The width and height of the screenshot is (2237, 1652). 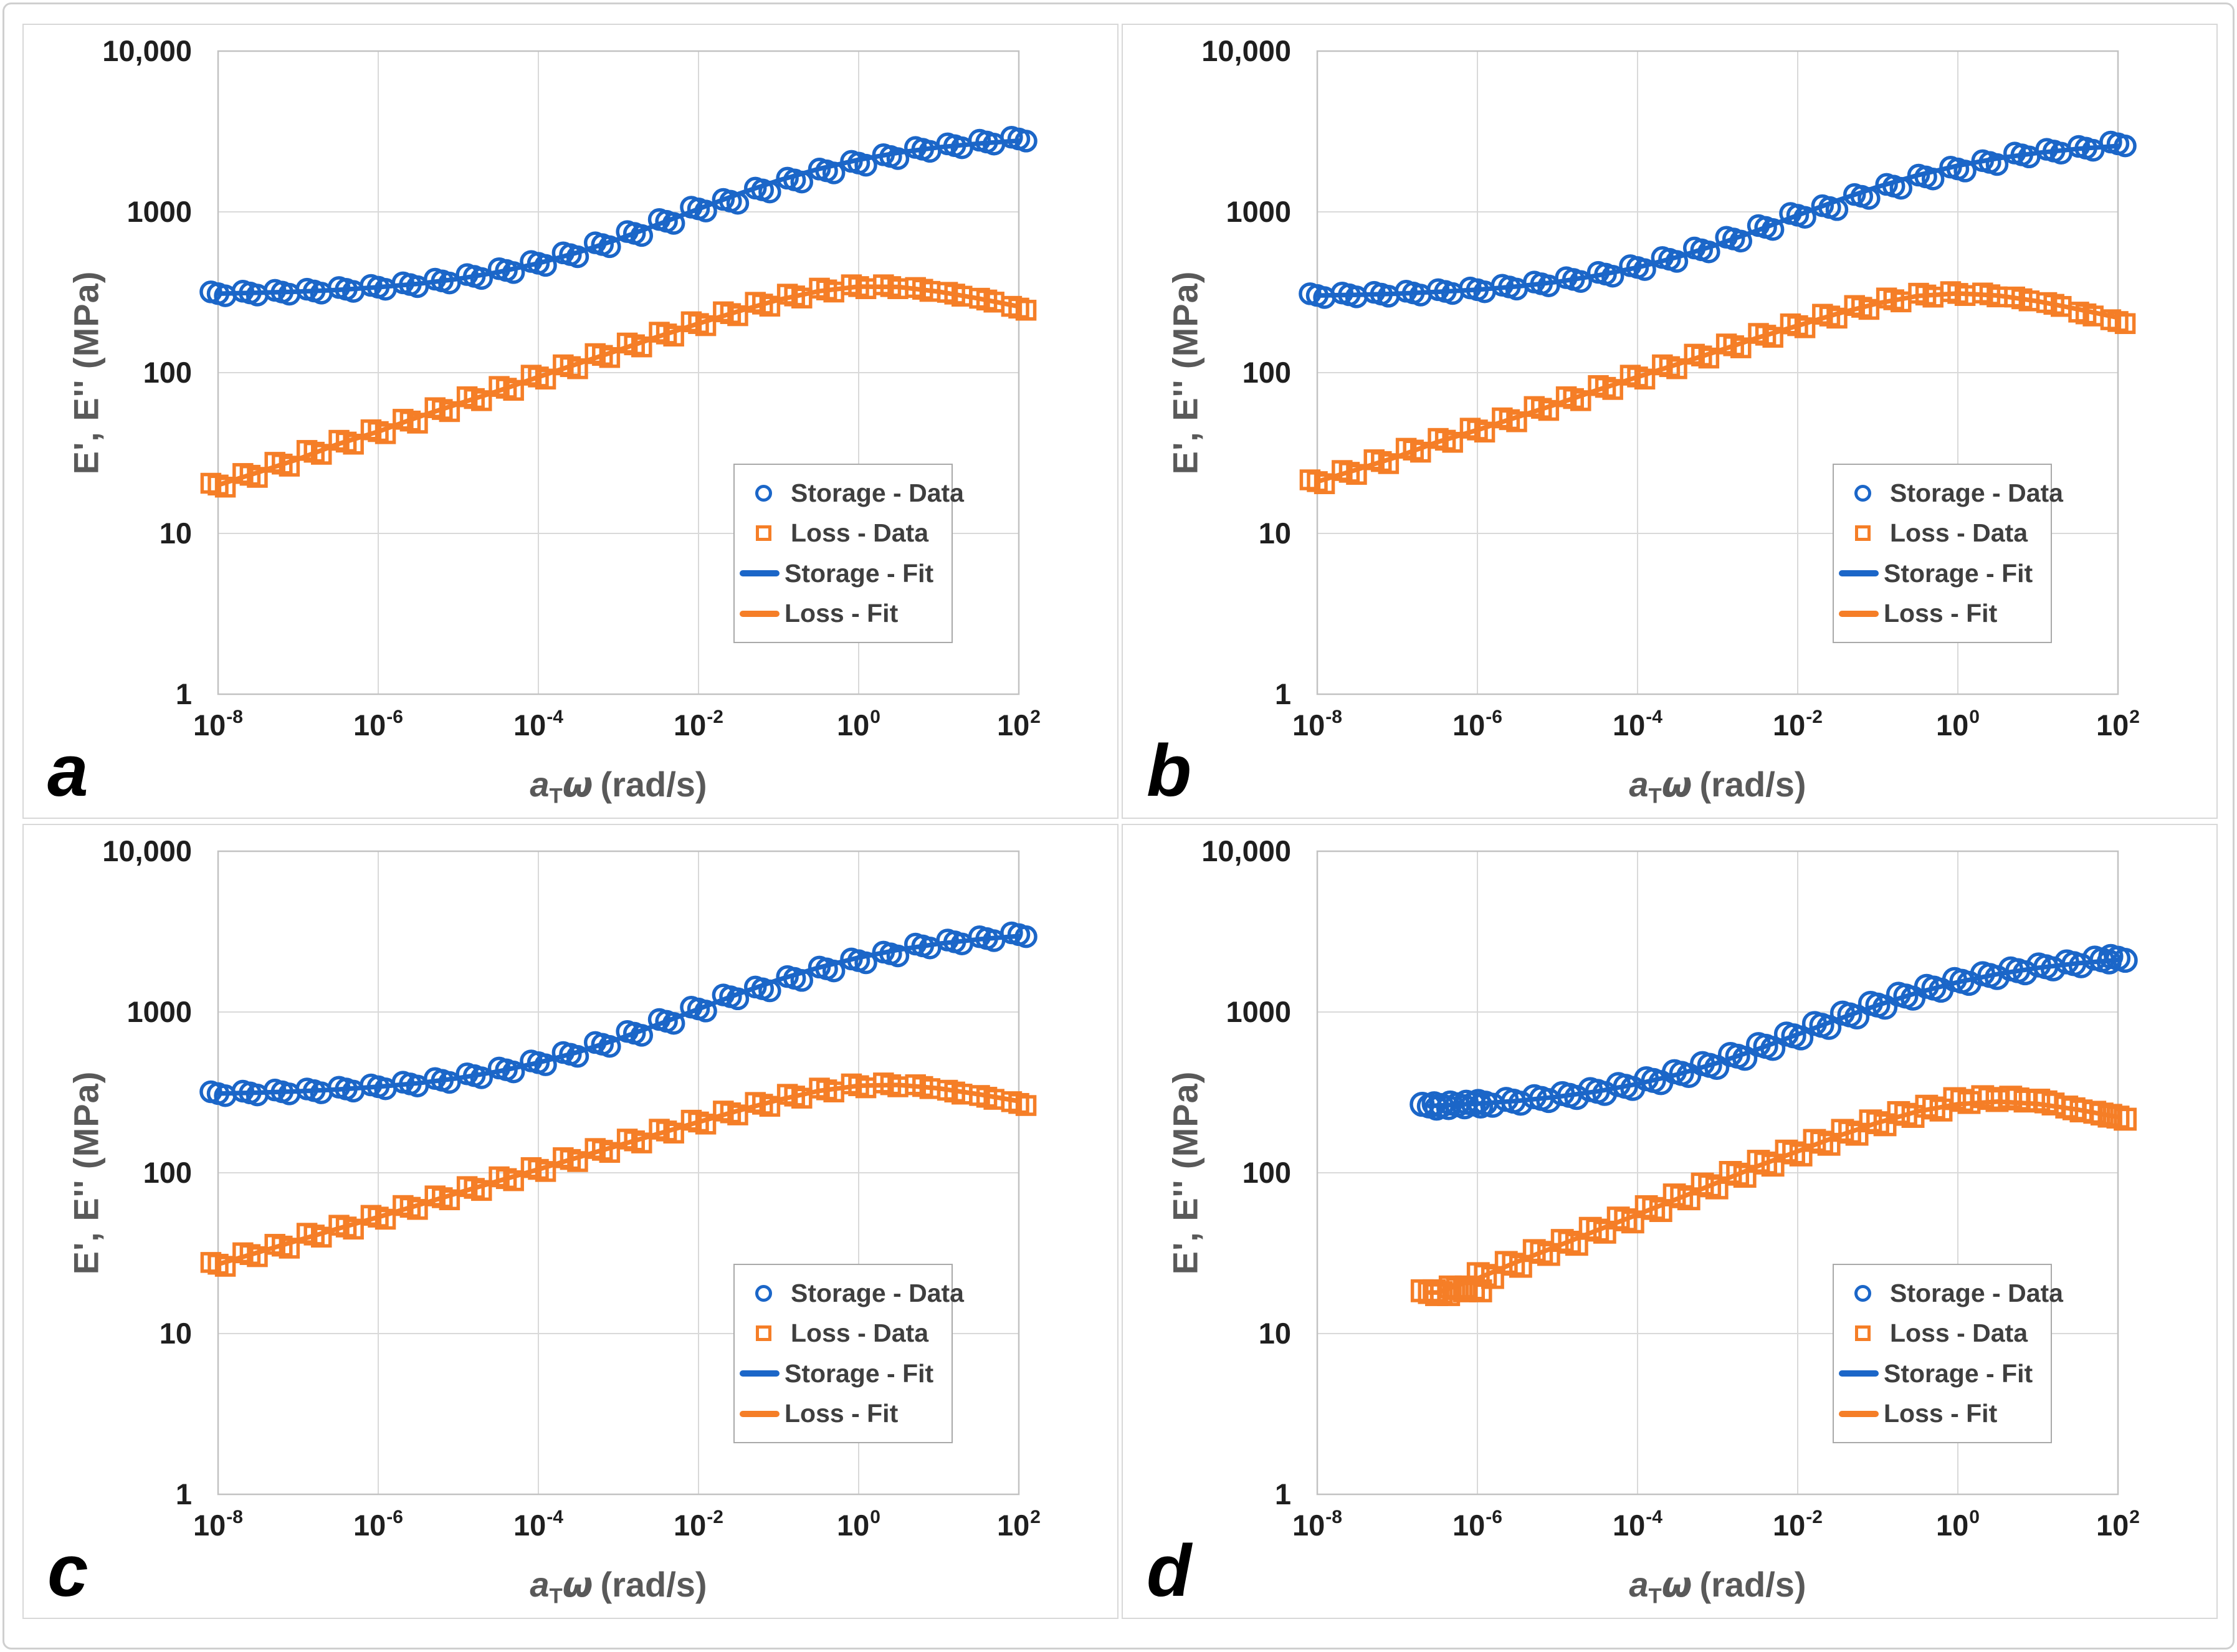 I want to click on circle-marker-icon, so click(x=1862, y=493).